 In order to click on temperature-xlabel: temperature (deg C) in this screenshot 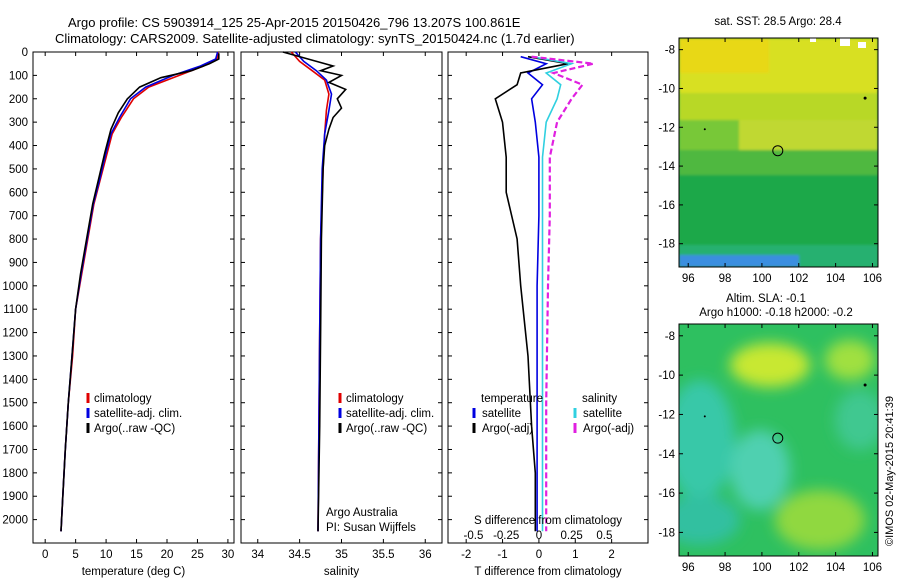, I will do `click(134, 572)`.